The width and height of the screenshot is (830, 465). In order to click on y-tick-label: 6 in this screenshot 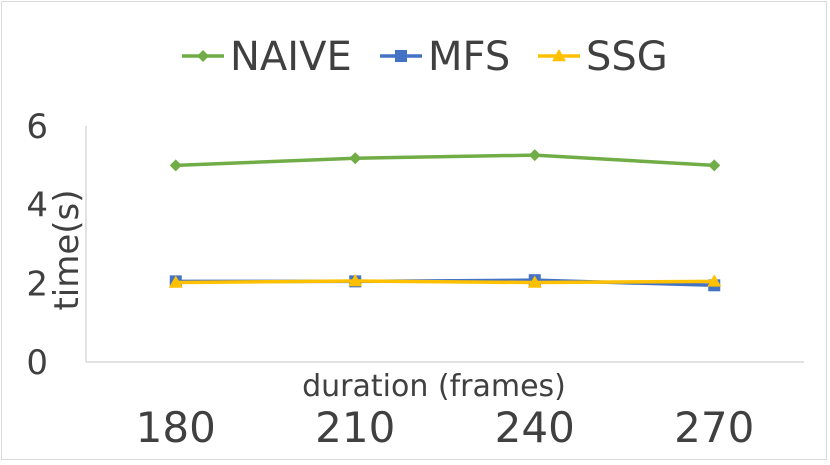, I will do `click(37, 127)`.